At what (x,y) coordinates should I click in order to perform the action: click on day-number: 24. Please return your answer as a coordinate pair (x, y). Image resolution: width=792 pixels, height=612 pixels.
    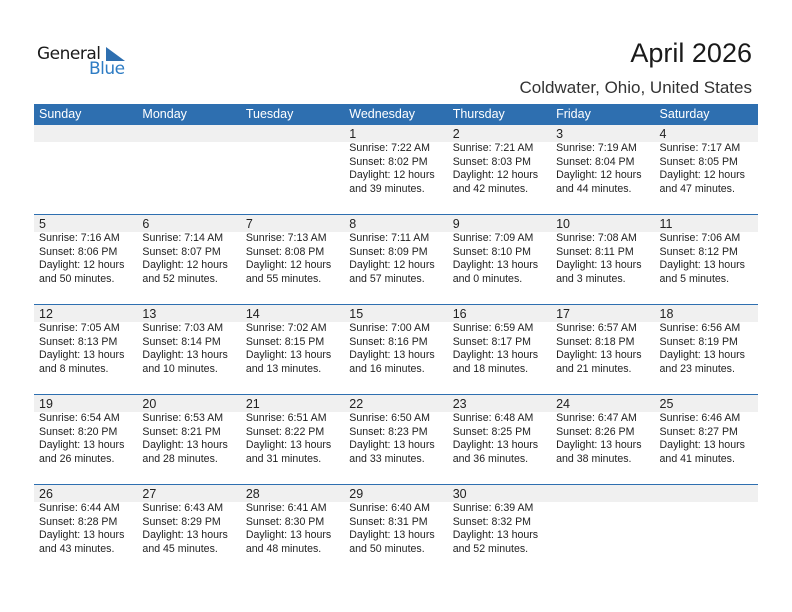
    Looking at the image, I should click on (563, 404).